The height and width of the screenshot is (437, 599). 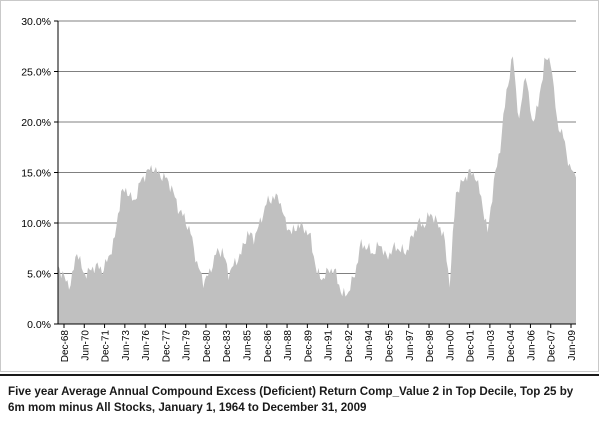 What do you see at coordinates (106, 346) in the screenshot?
I see `x-tick-label: Dec-71` at bounding box center [106, 346].